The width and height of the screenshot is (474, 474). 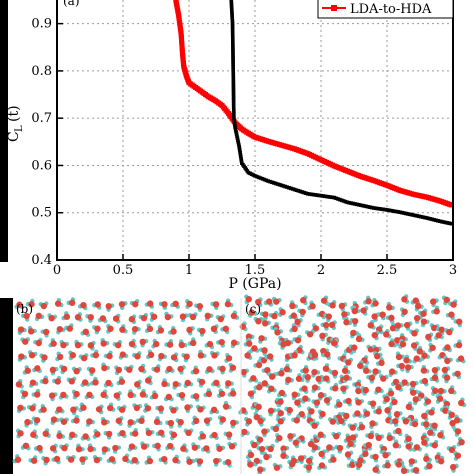 I want to click on y-axis-label-paren: (t), so click(x=14, y=113).